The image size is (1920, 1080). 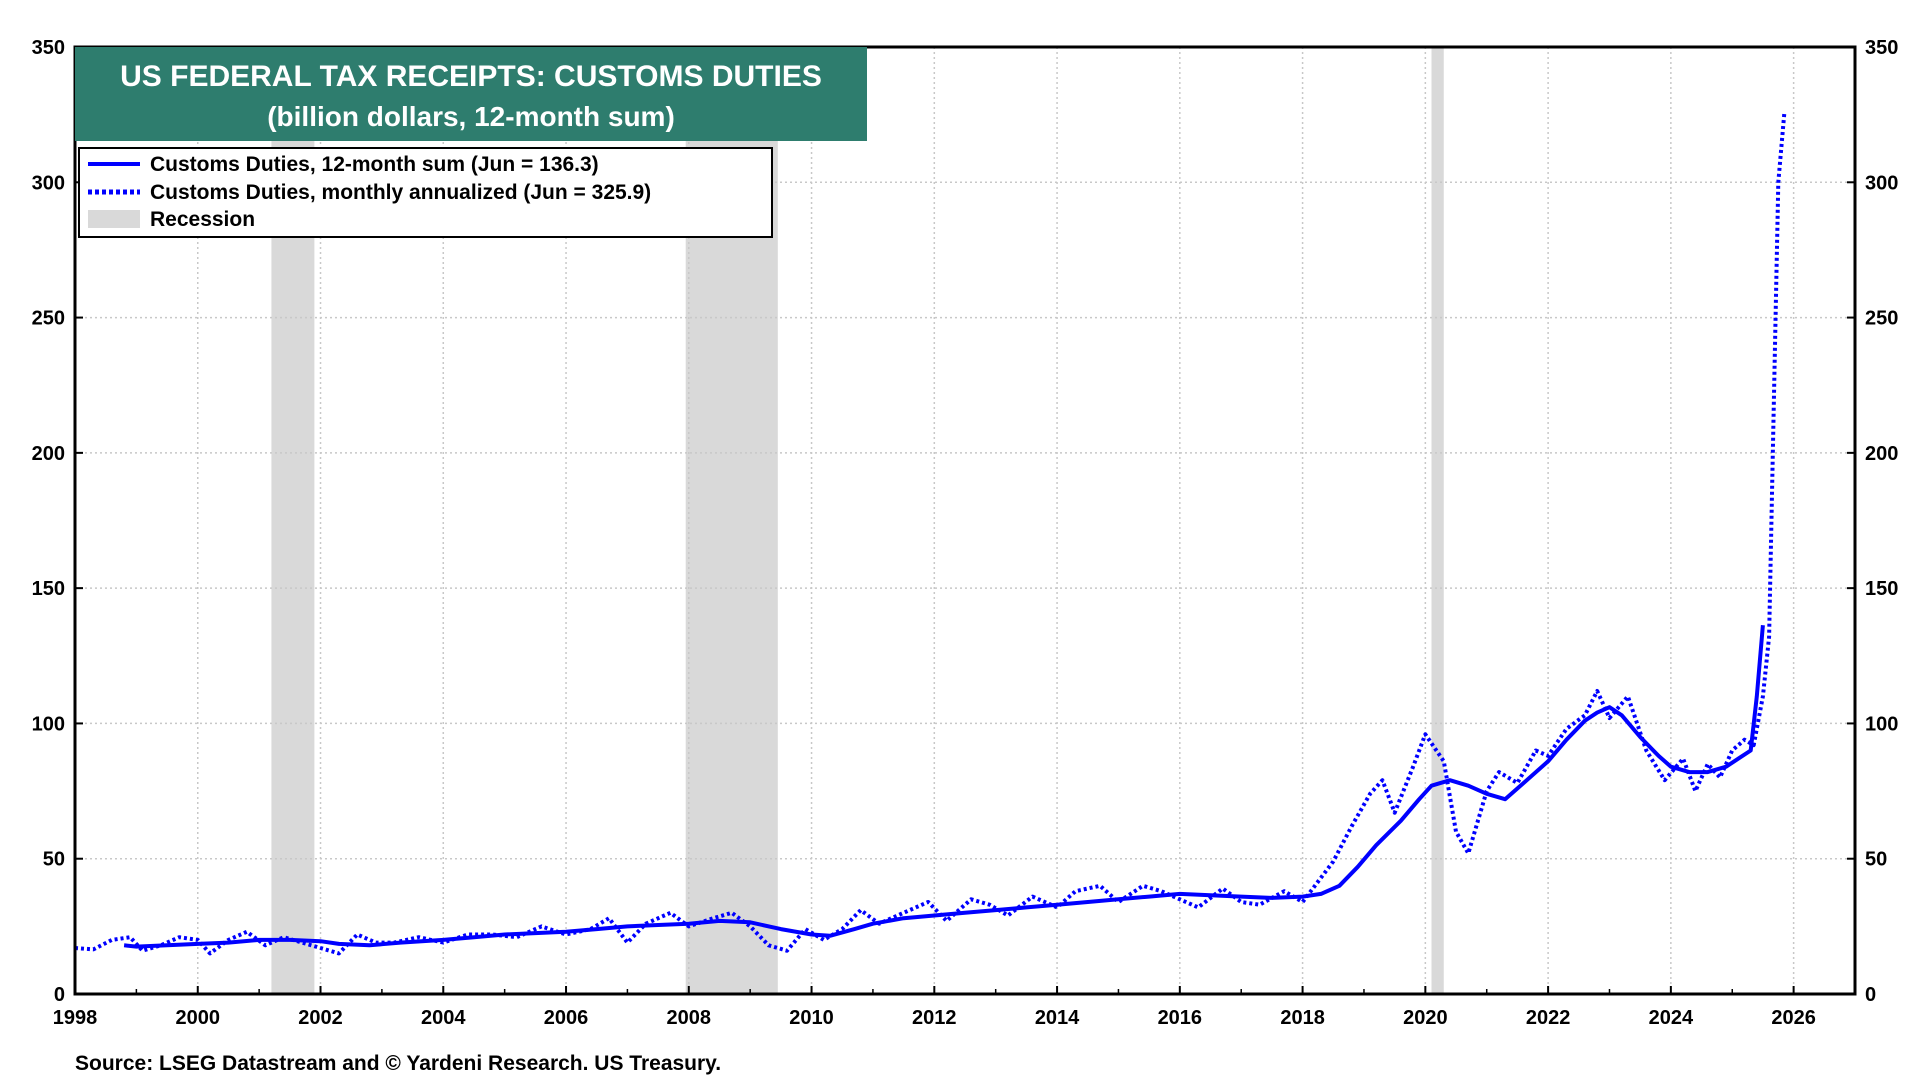 What do you see at coordinates (1881, 589) in the screenshot?
I see `y-tick-label-right-150: 150` at bounding box center [1881, 589].